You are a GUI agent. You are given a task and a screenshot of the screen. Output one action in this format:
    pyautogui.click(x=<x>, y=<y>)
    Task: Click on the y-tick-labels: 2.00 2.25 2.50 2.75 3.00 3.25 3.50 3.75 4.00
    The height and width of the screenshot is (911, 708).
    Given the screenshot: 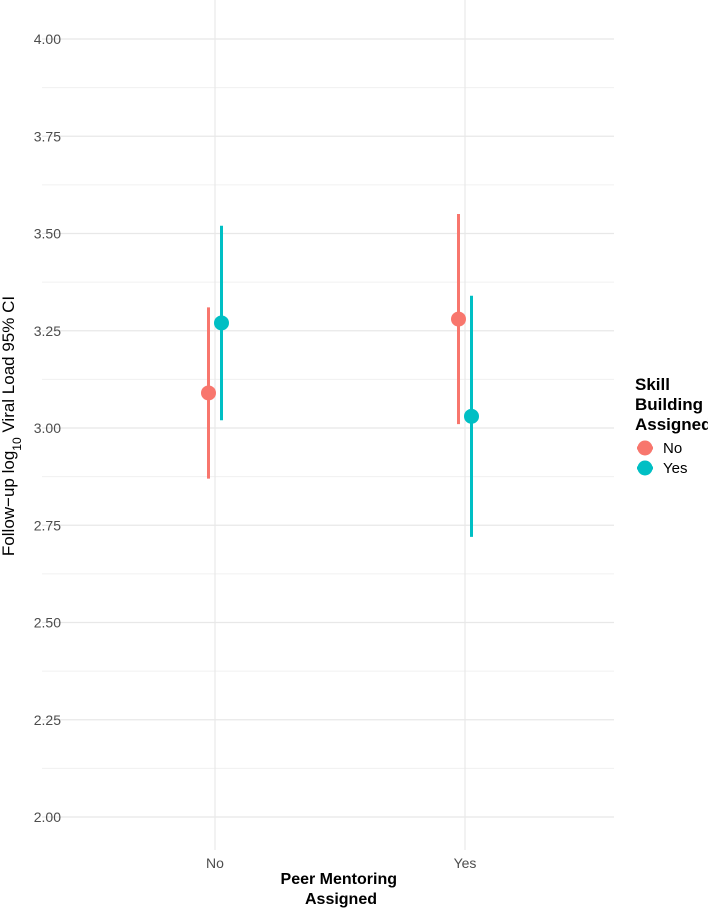 What is the action you would take?
    pyautogui.click(x=47, y=428)
    